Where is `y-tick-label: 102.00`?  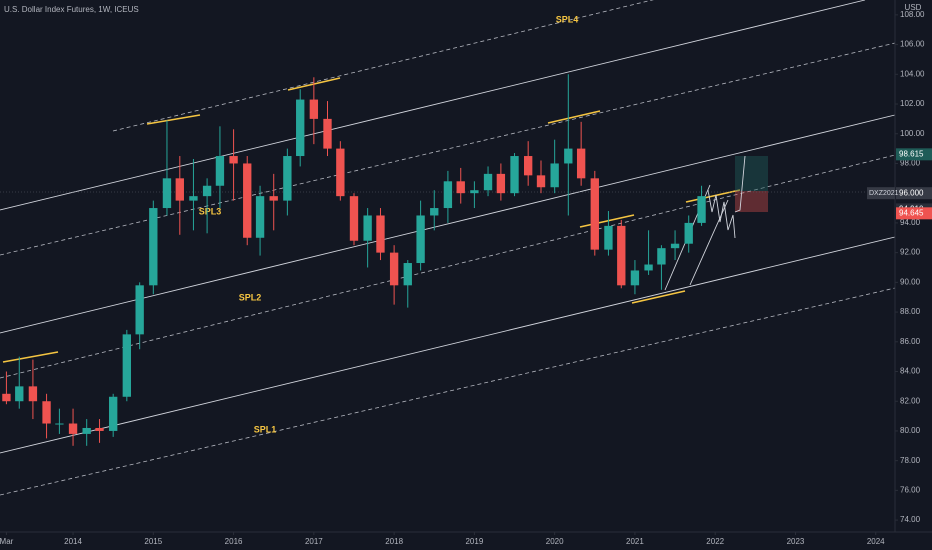 y-tick-label: 102.00 is located at coordinates (912, 103).